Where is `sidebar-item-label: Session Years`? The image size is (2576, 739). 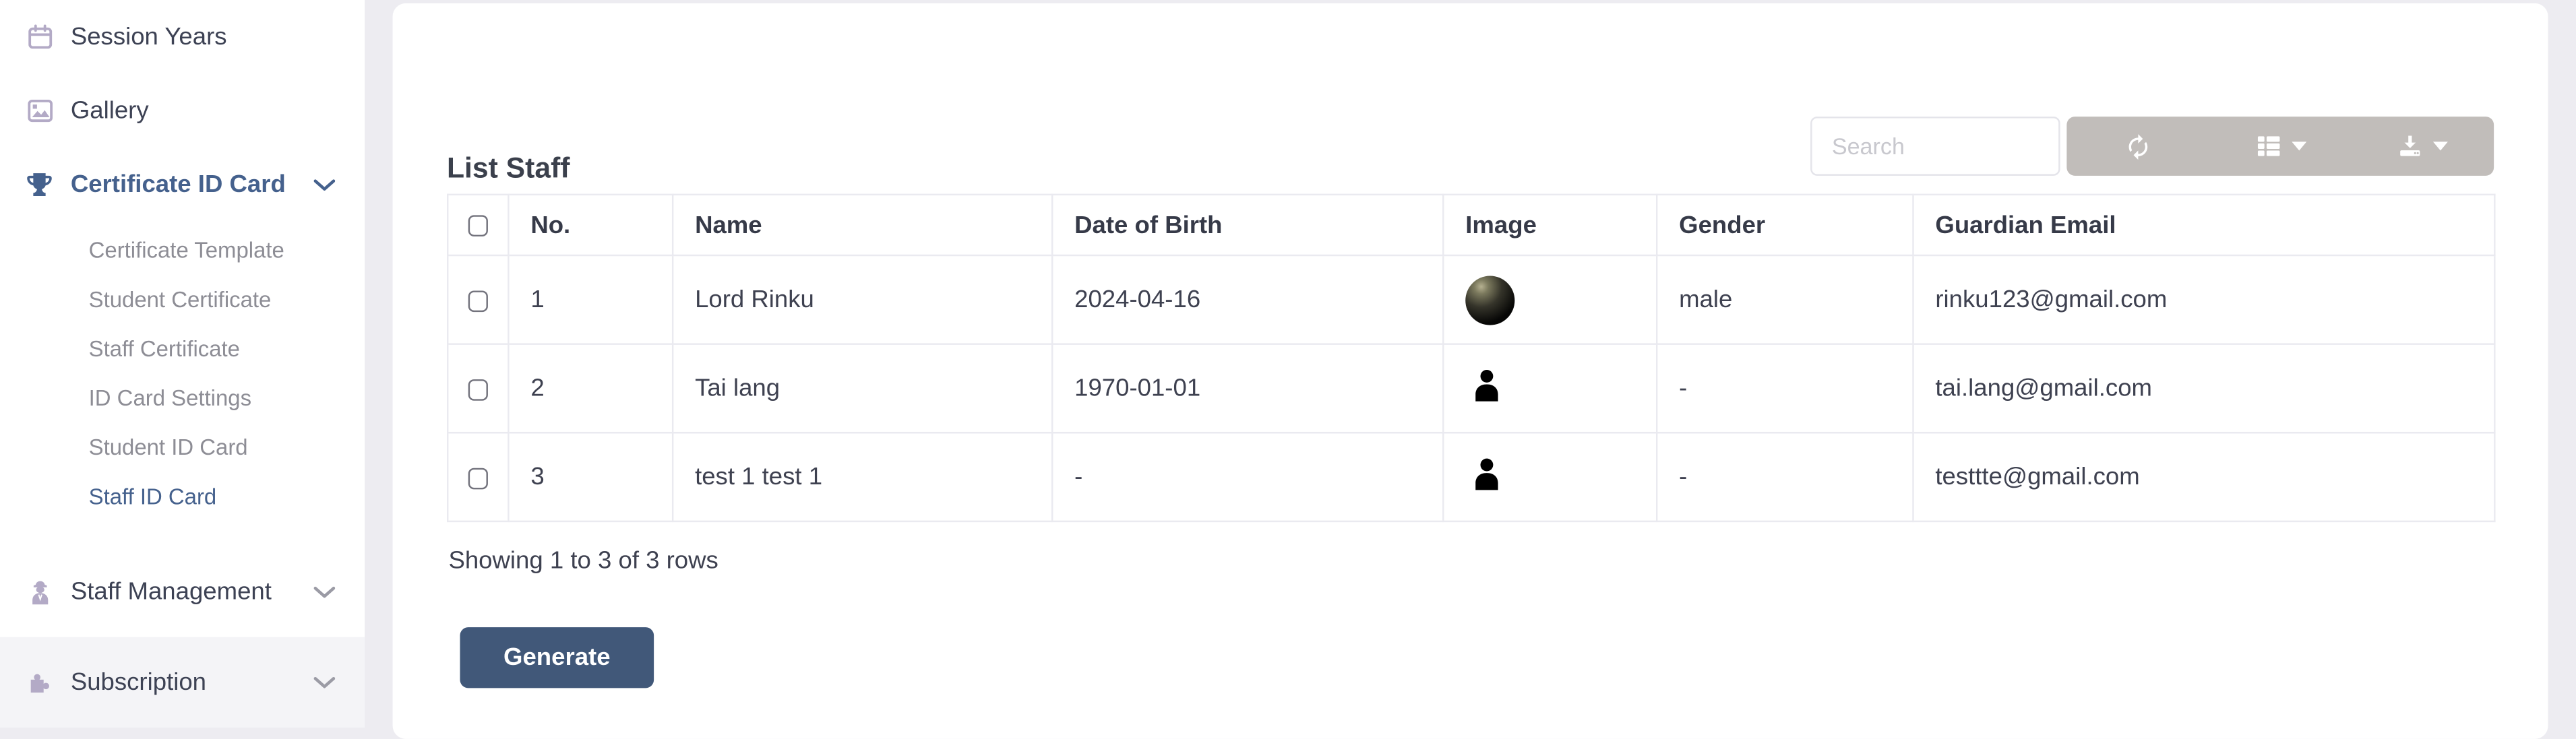 sidebar-item-label: Session Years is located at coordinates (149, 37).